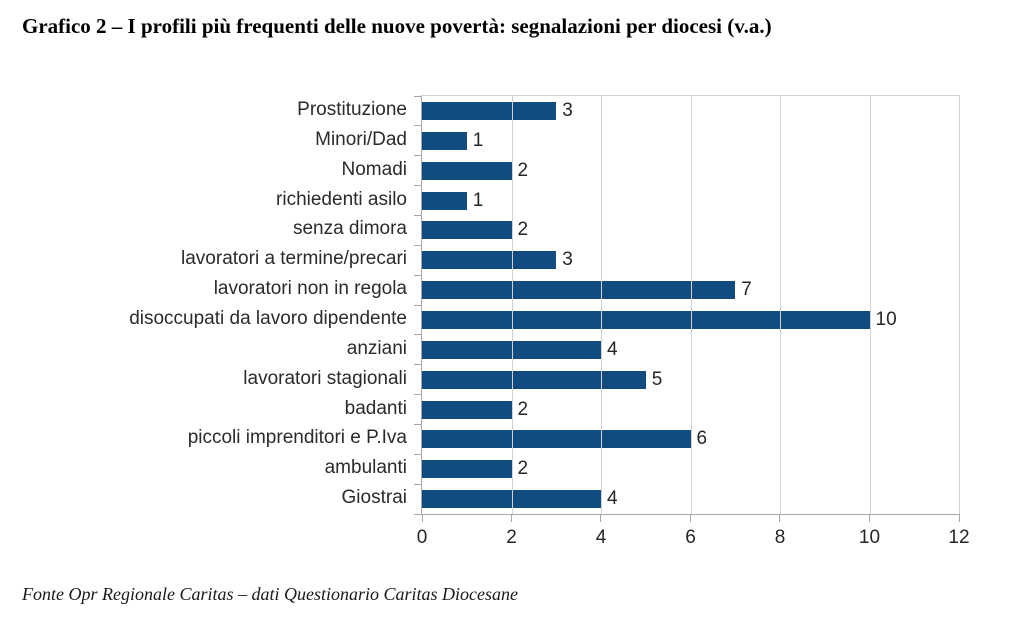 The height and width of the screenshot is (632, 1024). I want to click on bar-row: 7, so click(690, 290).